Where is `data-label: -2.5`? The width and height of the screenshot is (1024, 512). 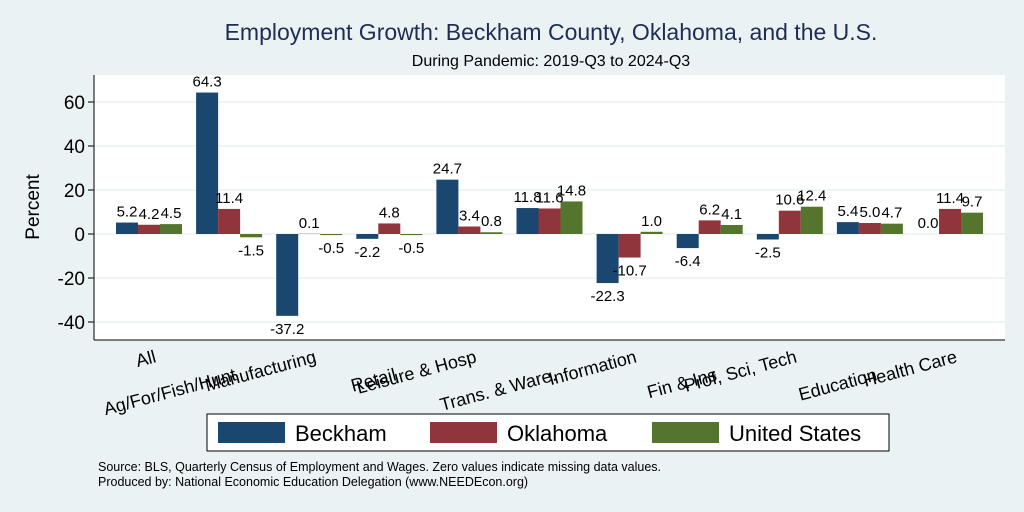 data-label: -2.5 is located at coordinates (768, 253).